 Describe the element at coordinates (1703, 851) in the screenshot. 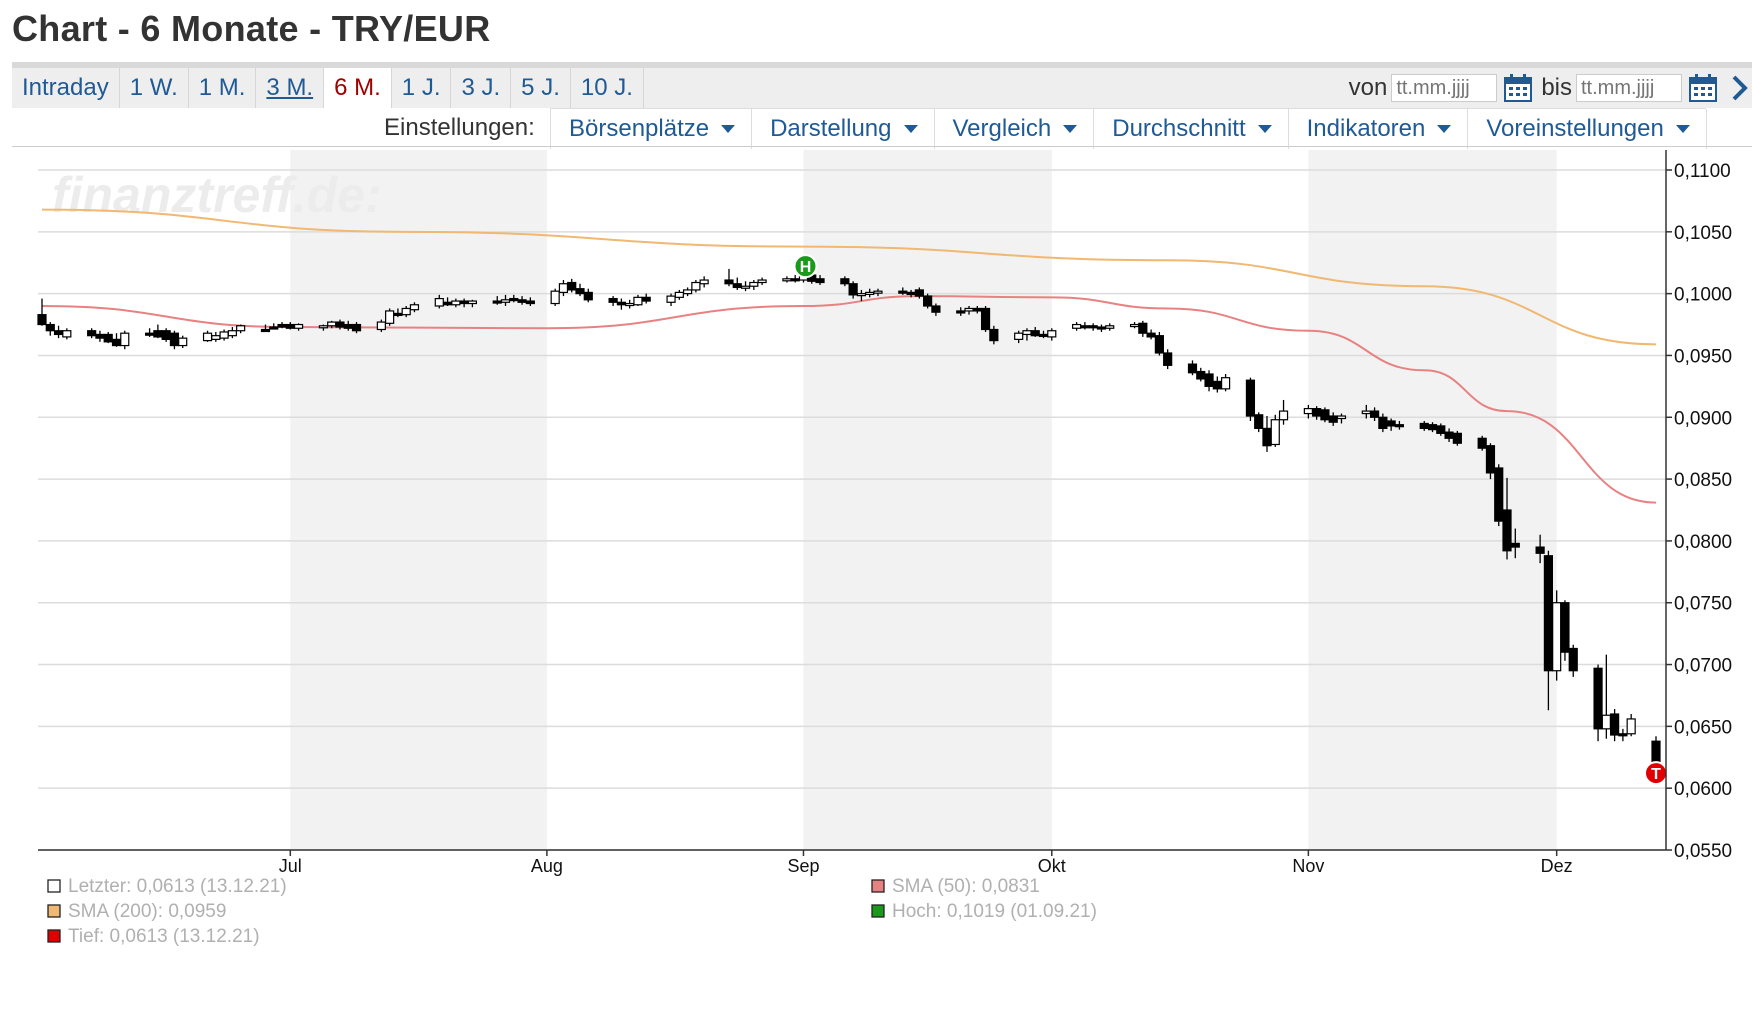

I see `y-tick-label: 0,0550` at that location.